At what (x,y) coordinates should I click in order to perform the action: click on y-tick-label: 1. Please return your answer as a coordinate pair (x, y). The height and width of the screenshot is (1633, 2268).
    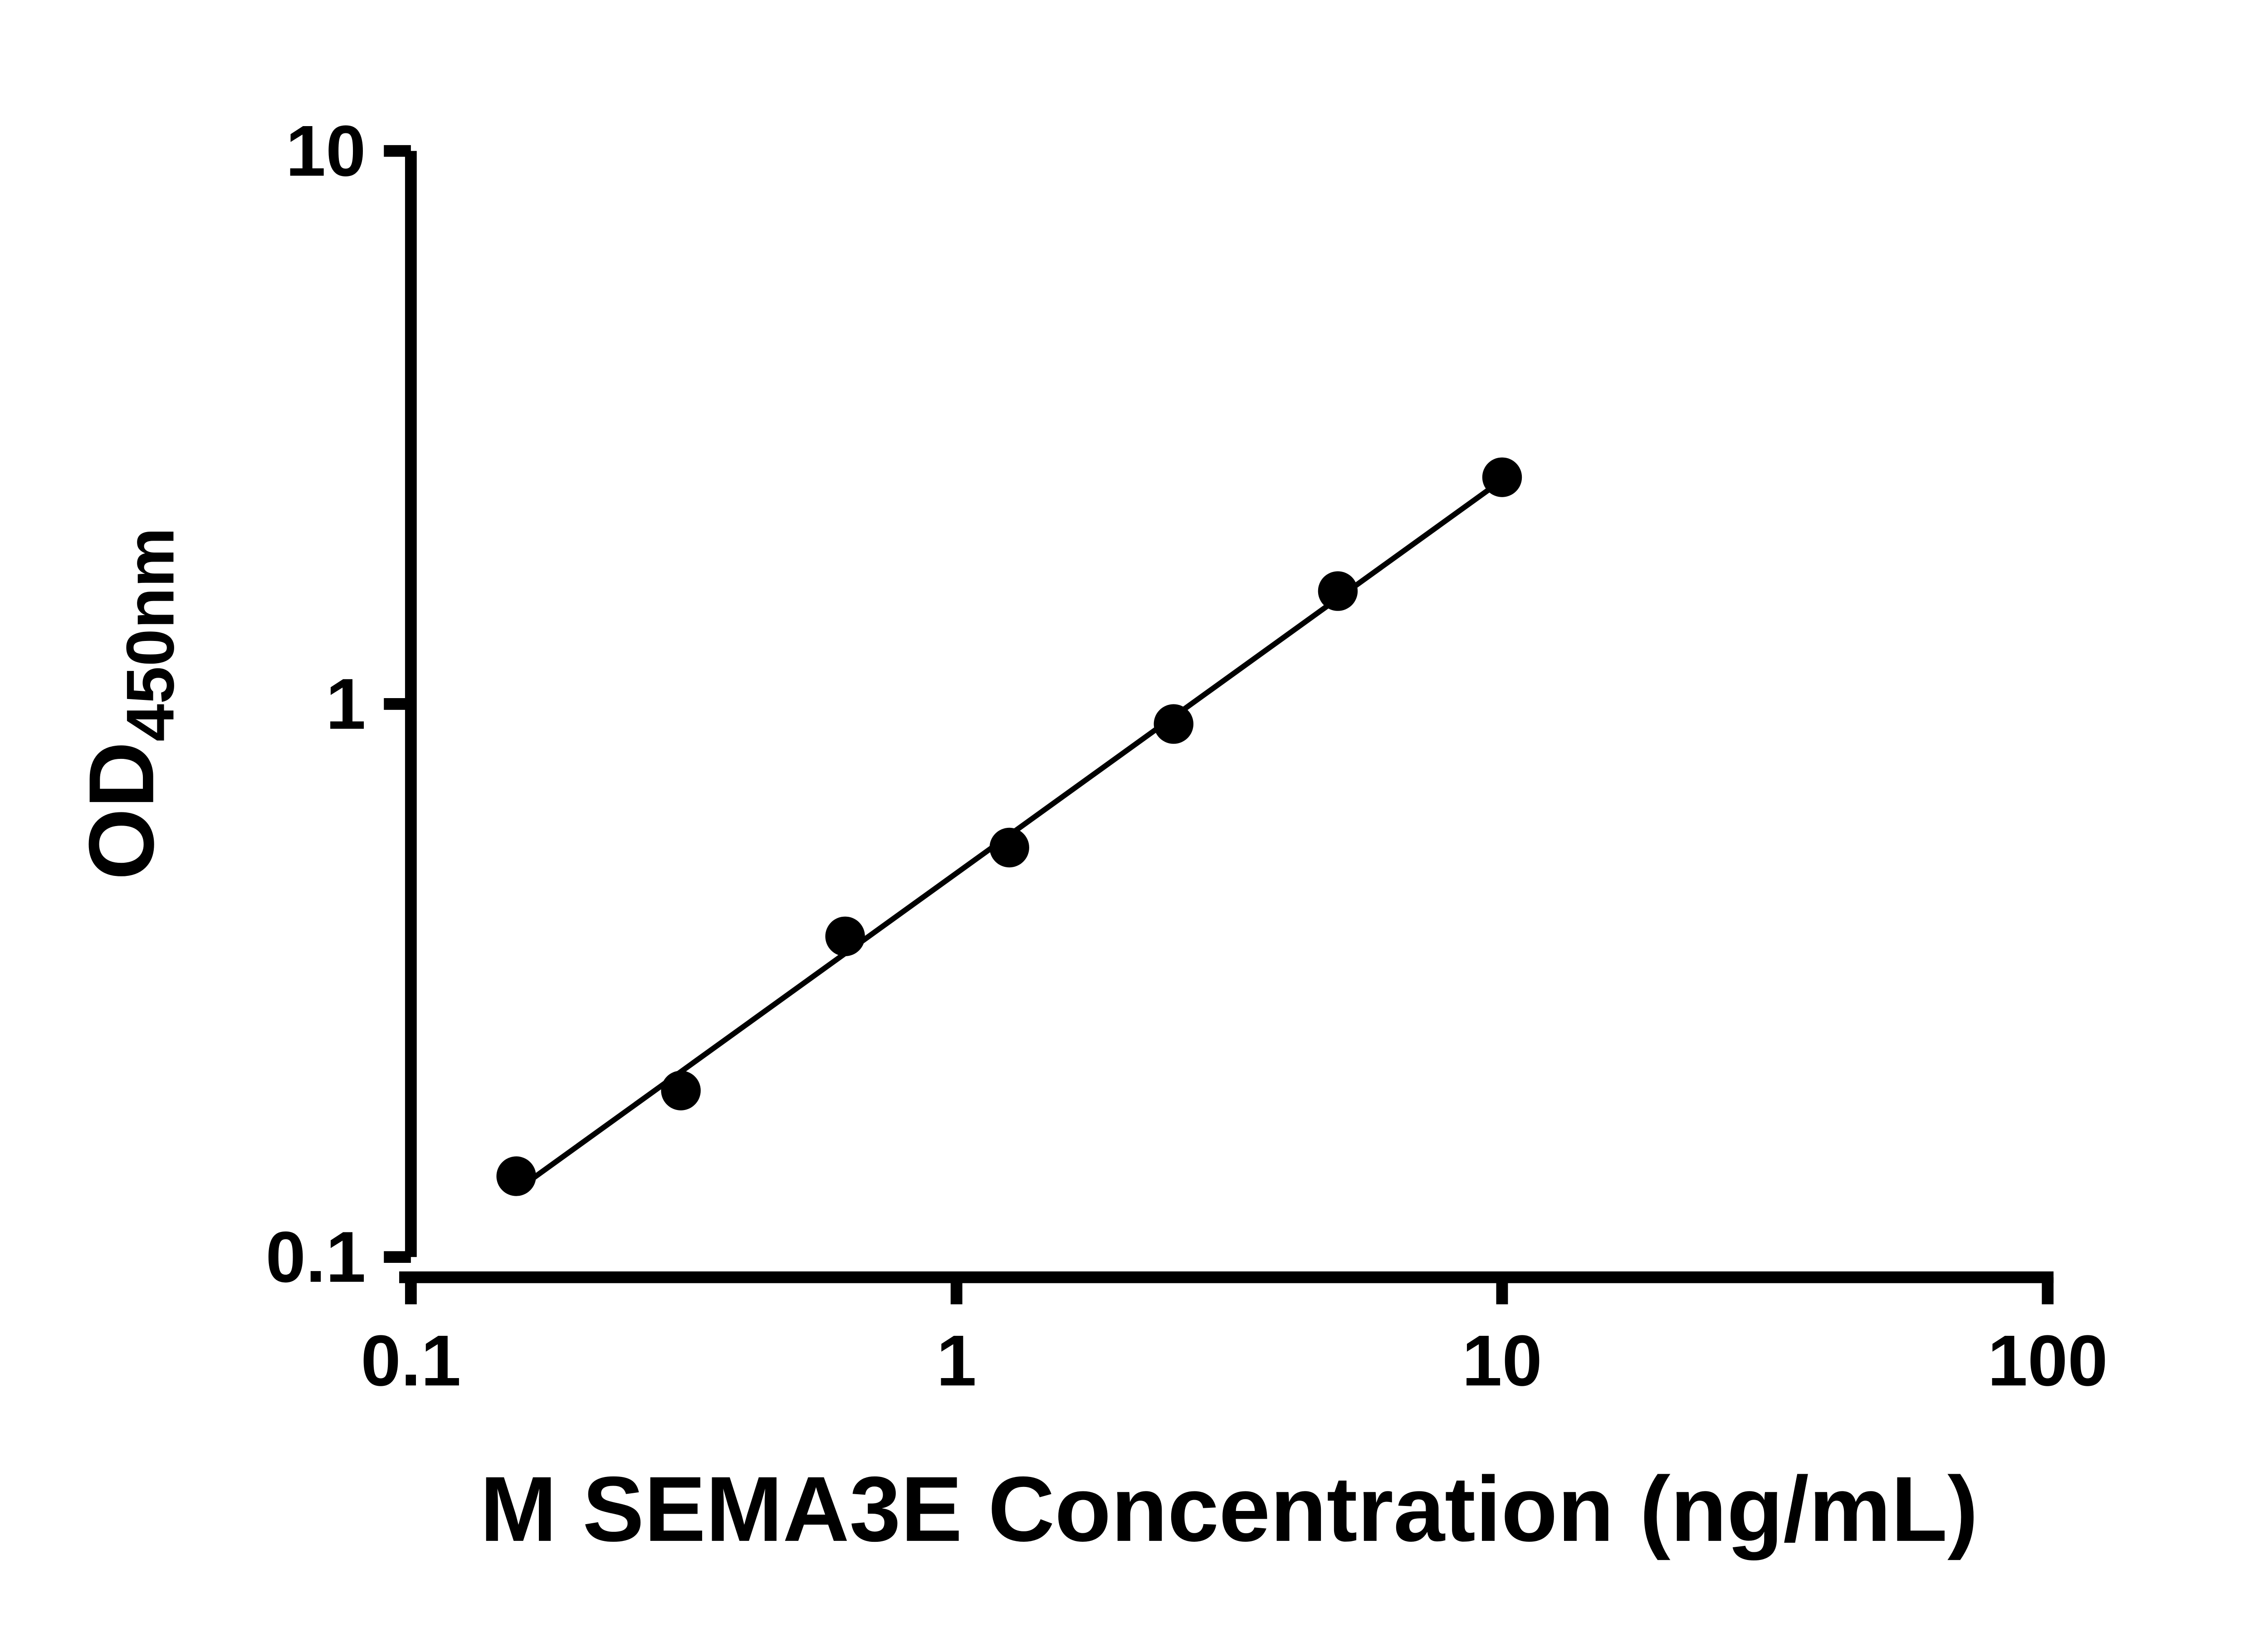
    Looking at the image, I should click on (346, 704).